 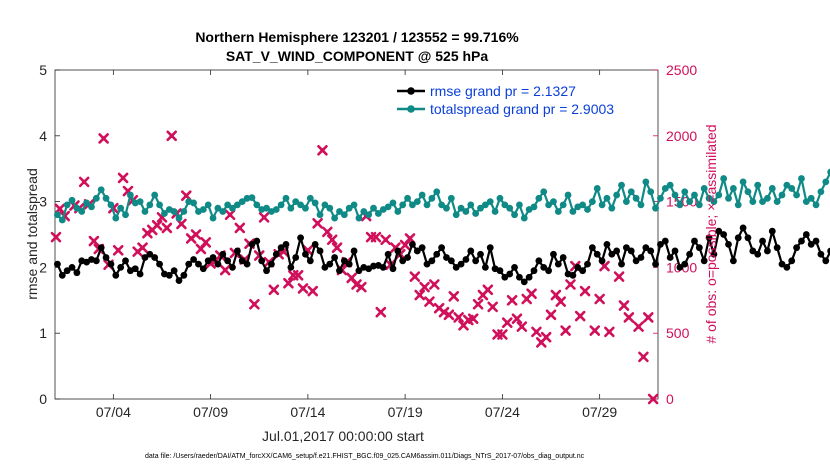 What do you see at coordinates (43, 333) in the screenshot?
I see `y-tick-label-1: 1` at bounding box center [43, 333].